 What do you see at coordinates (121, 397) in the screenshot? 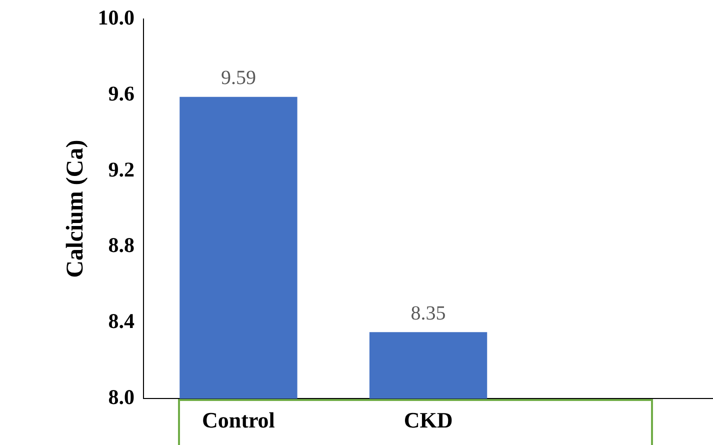
I see `y-tick-label: 8.0` at bounding box center [121, 397].